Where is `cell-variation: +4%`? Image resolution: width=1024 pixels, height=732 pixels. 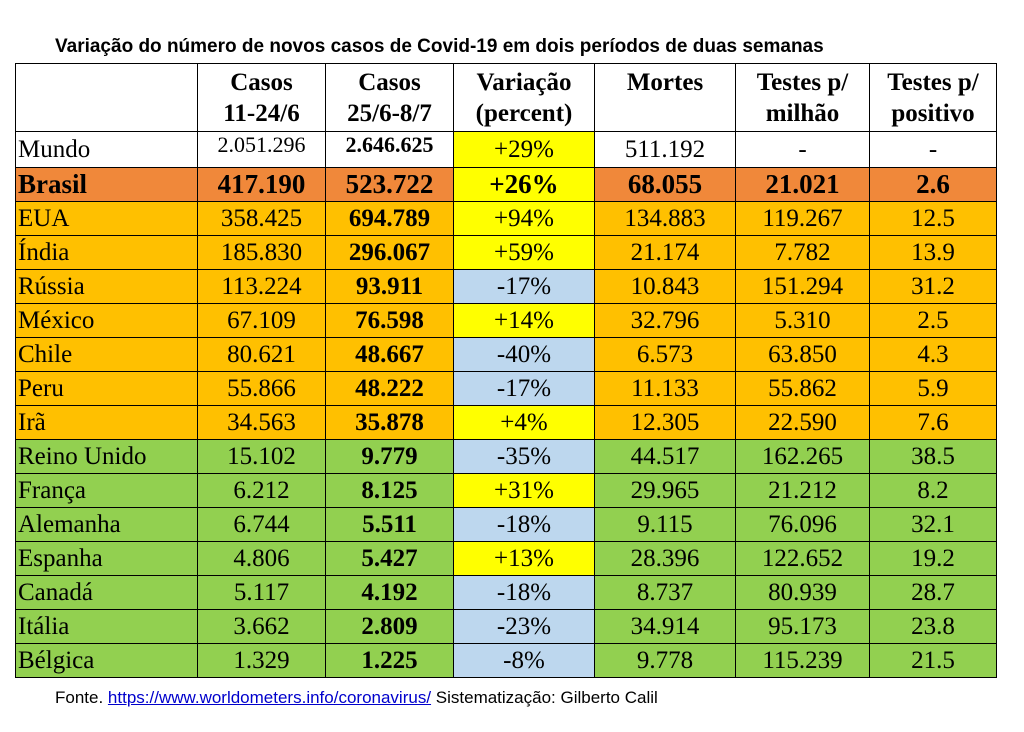
cell-variation: +4% is located at coordinates (524, 422).